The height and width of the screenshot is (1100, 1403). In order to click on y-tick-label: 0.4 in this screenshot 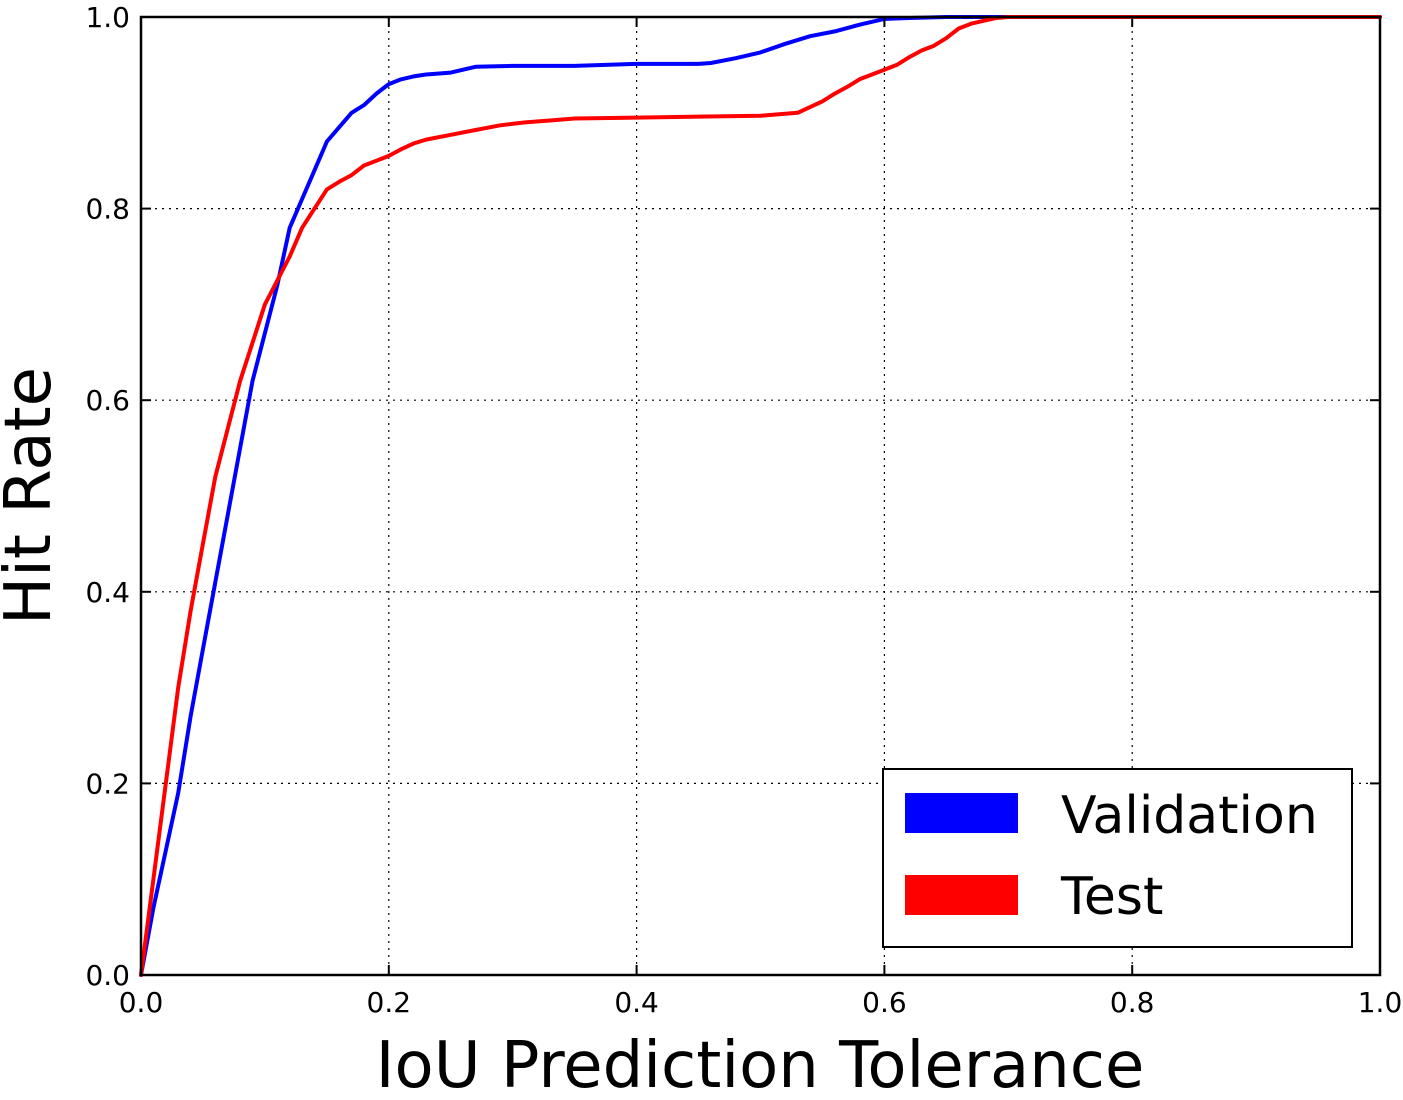, I will do `click(107, 592)`.